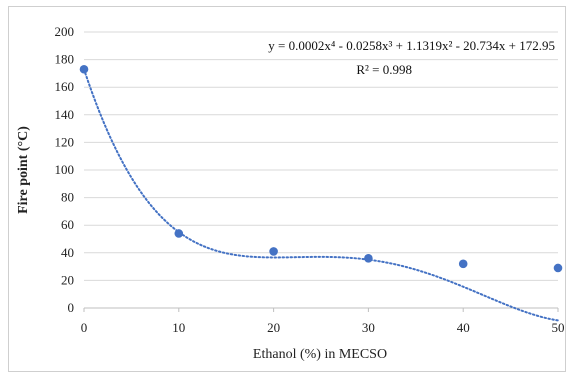 The width and height of the screenshot is (578, 381). Describe the element at coordinates (558, 327) in the screenshot. I see `x-tick-50: 50` at that location.